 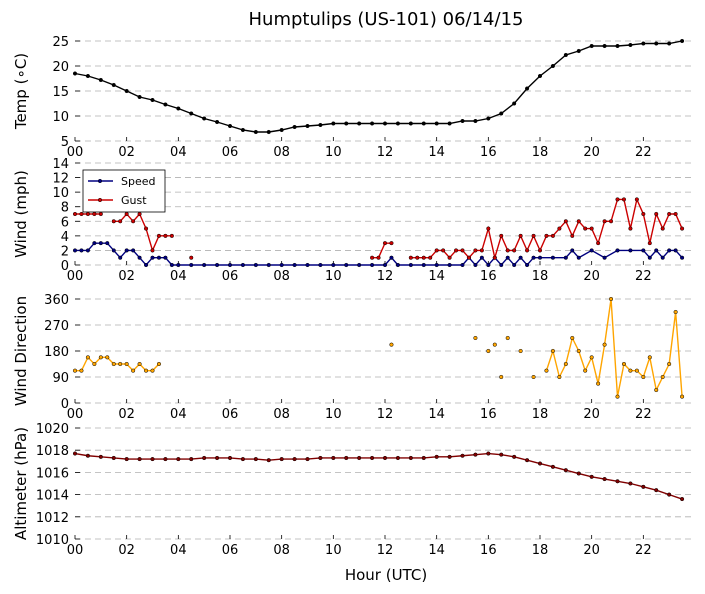 I want to click on y-axis-label: Wind Direction, so click(x=21, y=351).